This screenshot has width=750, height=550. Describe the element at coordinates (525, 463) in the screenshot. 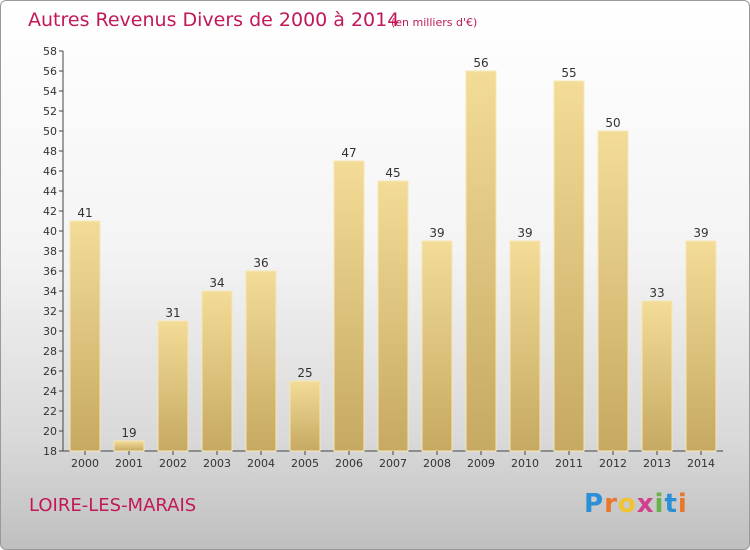

I see `x-tick-label: 2010` at that location.